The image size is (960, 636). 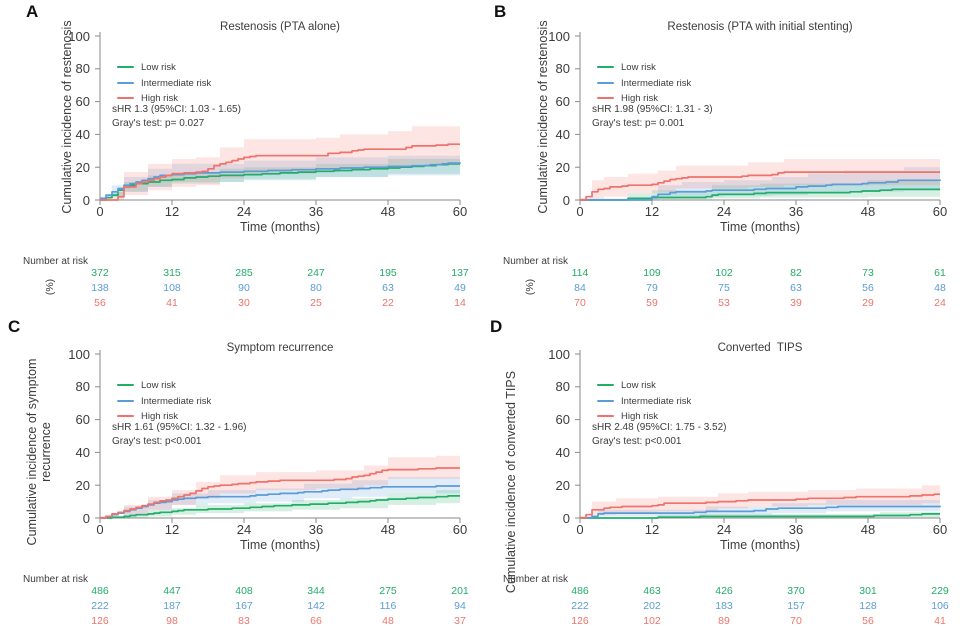 I want to click on risk-row-intermediate: 222 187 167 142 116 94, so click(x=240, y=606).